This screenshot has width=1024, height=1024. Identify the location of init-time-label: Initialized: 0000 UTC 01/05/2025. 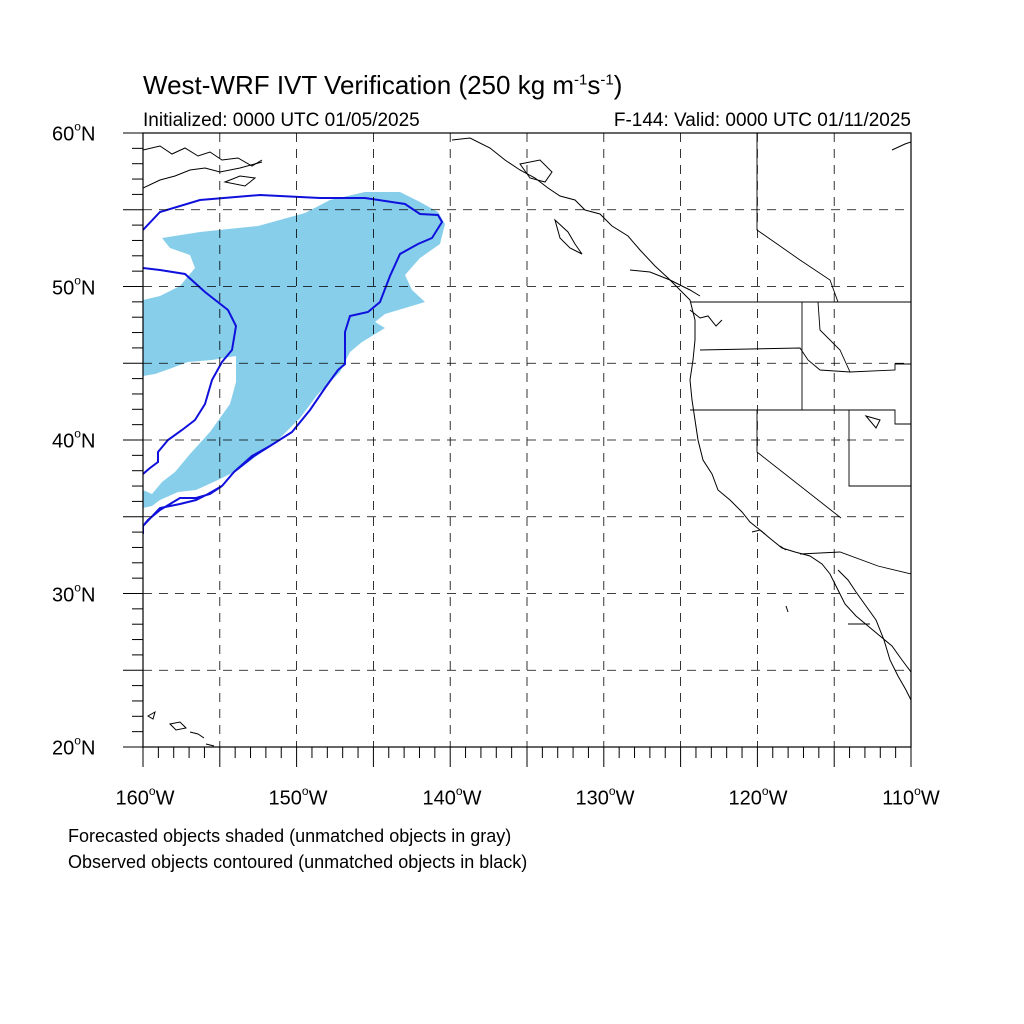
(281, 120).